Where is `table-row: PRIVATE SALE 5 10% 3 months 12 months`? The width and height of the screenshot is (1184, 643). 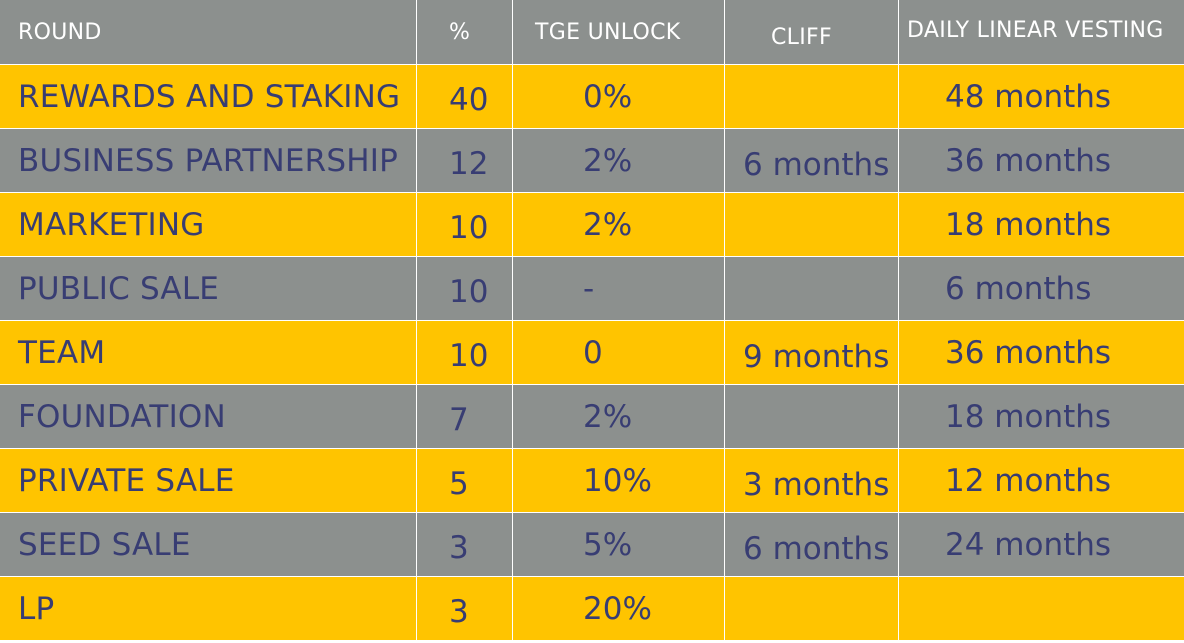 table-row: PRIVATE SALE 5 10% 3 months 12 months is located at coordinates (592, 481).